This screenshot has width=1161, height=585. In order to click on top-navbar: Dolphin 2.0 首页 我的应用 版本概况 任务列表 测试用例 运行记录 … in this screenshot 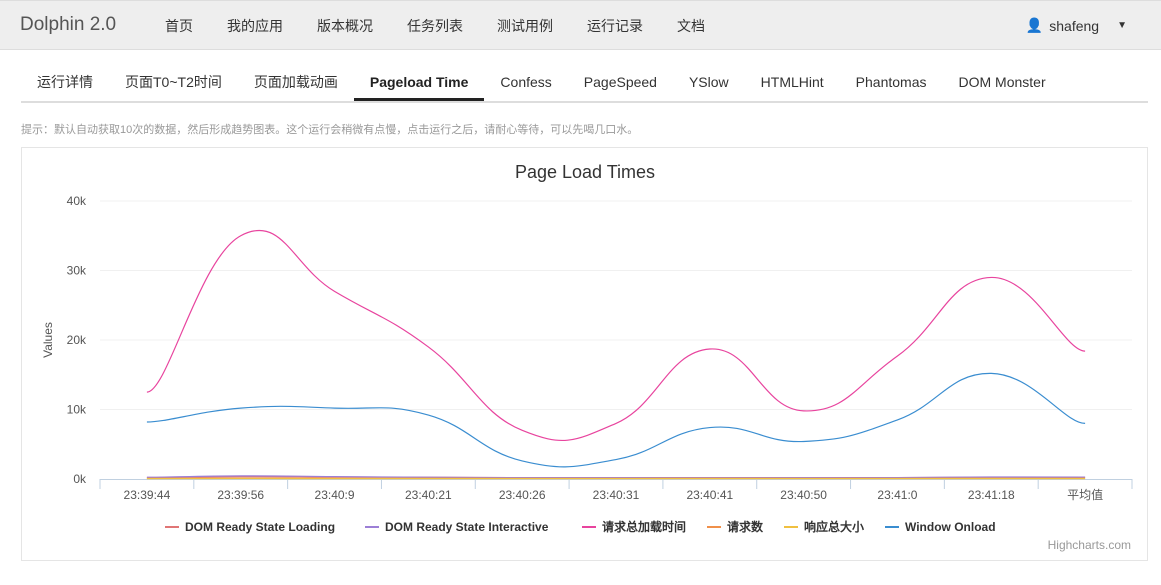, I will do `click(580, 25)`.